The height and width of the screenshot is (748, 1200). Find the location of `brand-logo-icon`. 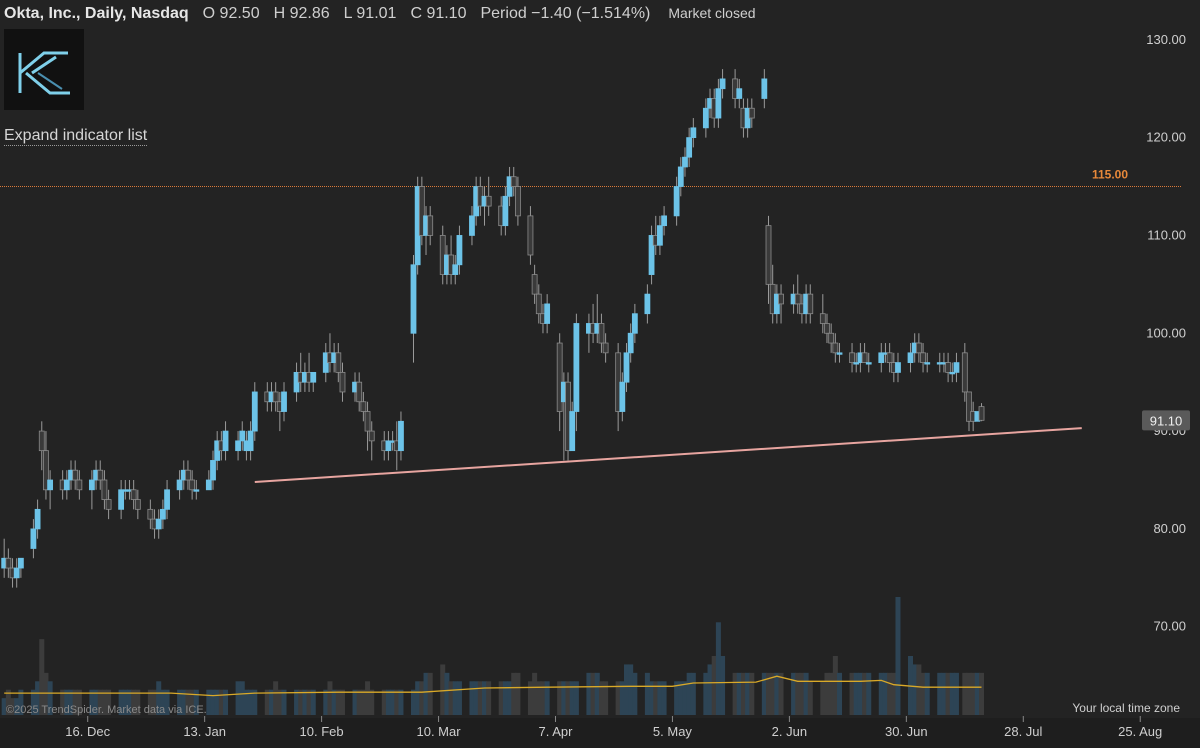

brand-logo-icon is located at coordinates (44, 69).